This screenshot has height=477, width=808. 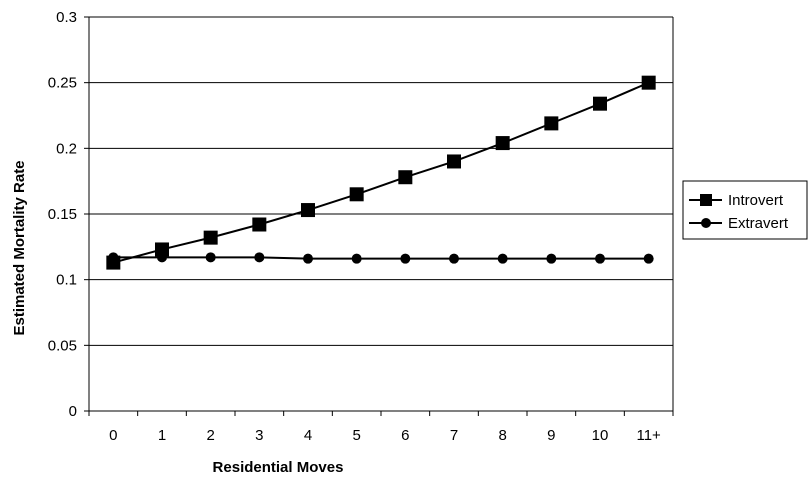 What do you see at coordinates (66, 280) in the screenshot?
I see `y-tick-label: 0.1` at bounding box center [66, 280].